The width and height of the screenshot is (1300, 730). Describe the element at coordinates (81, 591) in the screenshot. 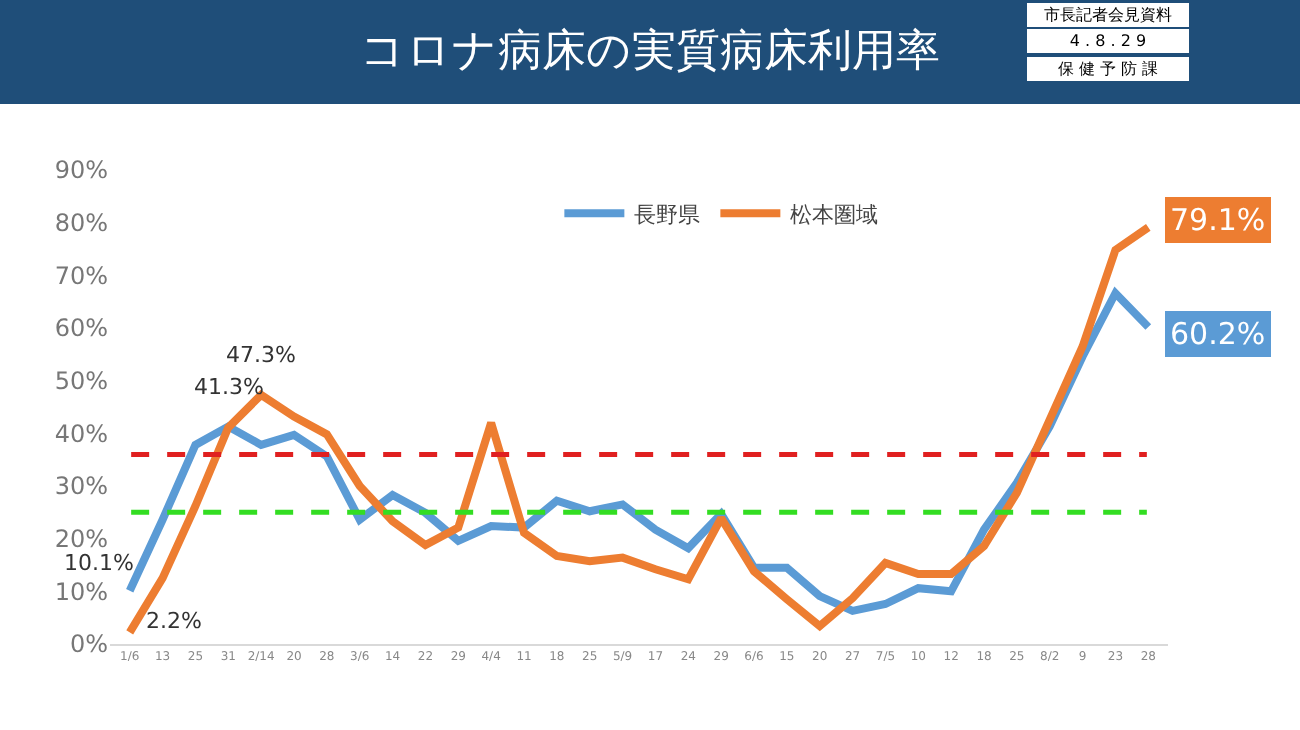

I see `y-tick-label: 10%` at that location.